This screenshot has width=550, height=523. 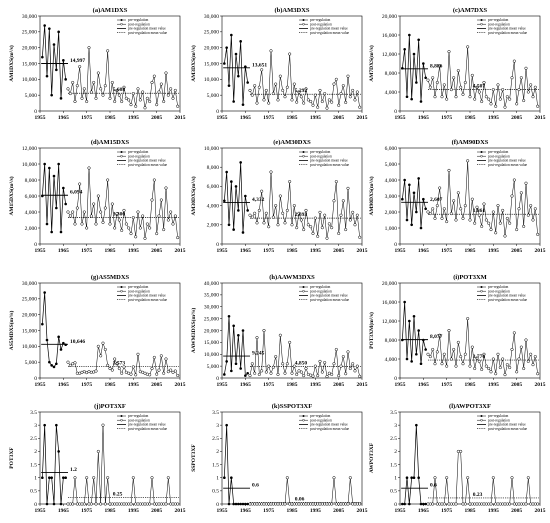 What do you see at coordinates (29, 64) in the screenshot?
I see `y-tick-label: 15,000` at bounding box center [29, 64].